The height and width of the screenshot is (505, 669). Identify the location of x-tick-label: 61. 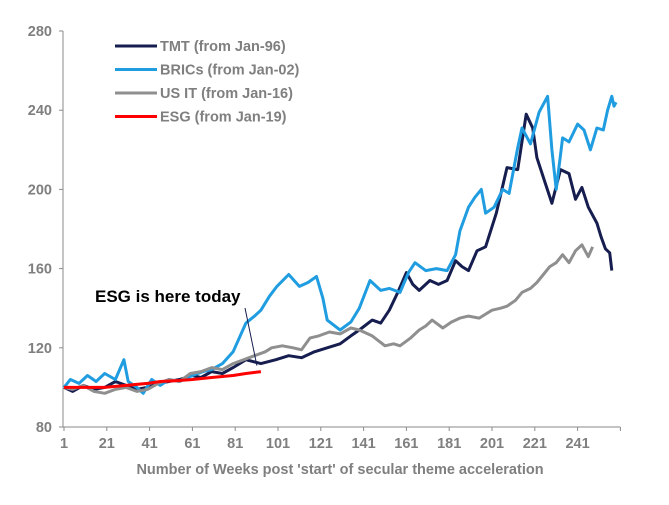
(192, 444).